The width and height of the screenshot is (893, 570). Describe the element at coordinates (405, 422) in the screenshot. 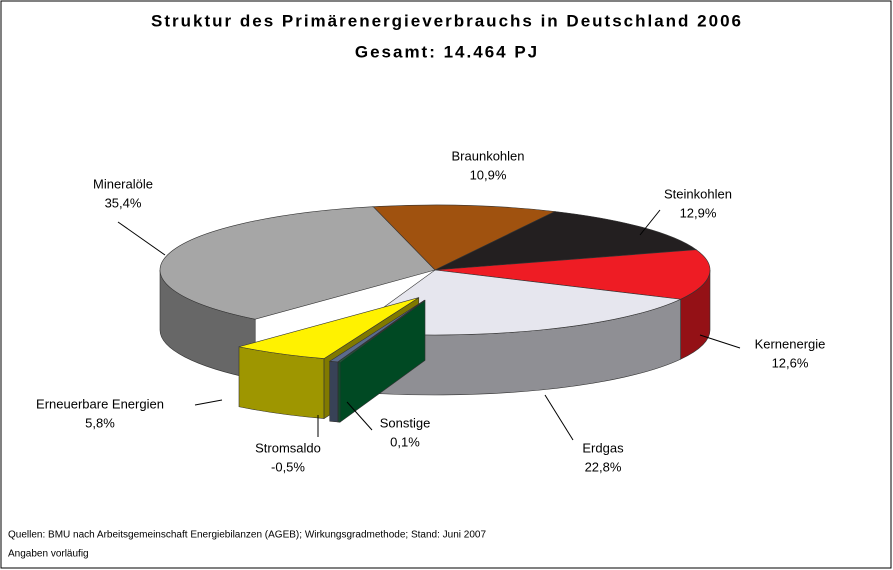

I see `slice-label: Sonstige` at that location.